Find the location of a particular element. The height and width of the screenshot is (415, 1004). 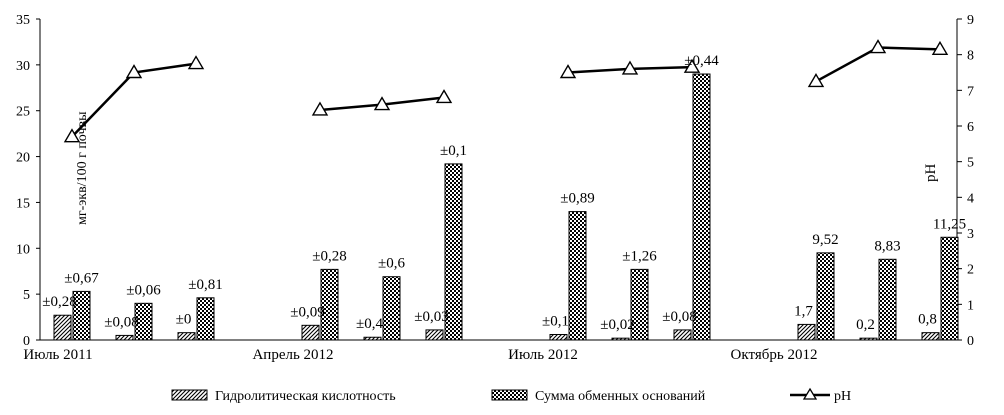

y-right-label: pH is located at coordinates (931, 173).